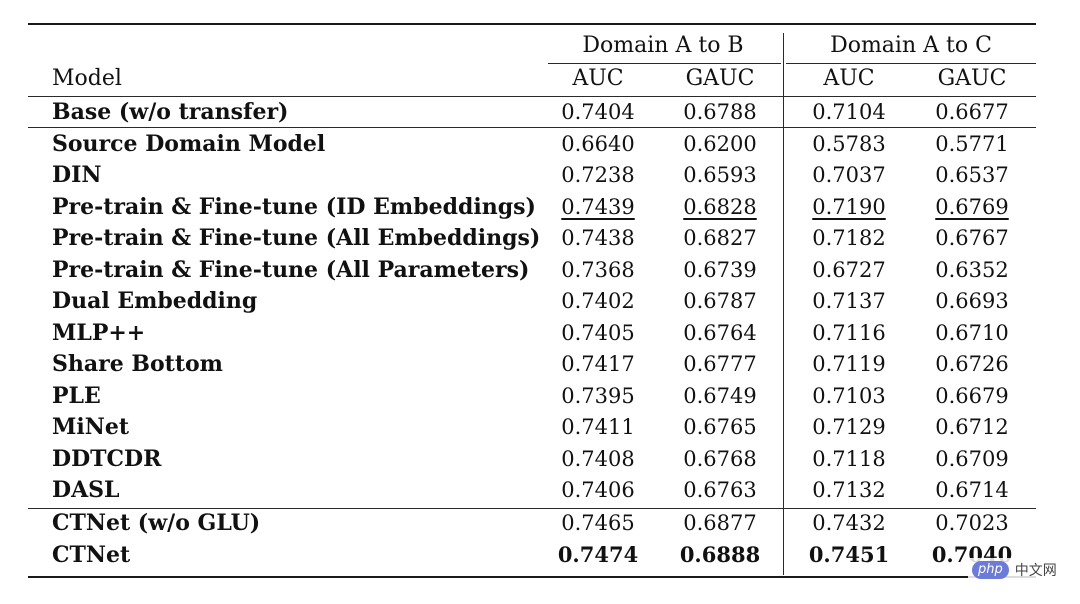  I want to click on row-value: 0.7451, so click(849, 554).